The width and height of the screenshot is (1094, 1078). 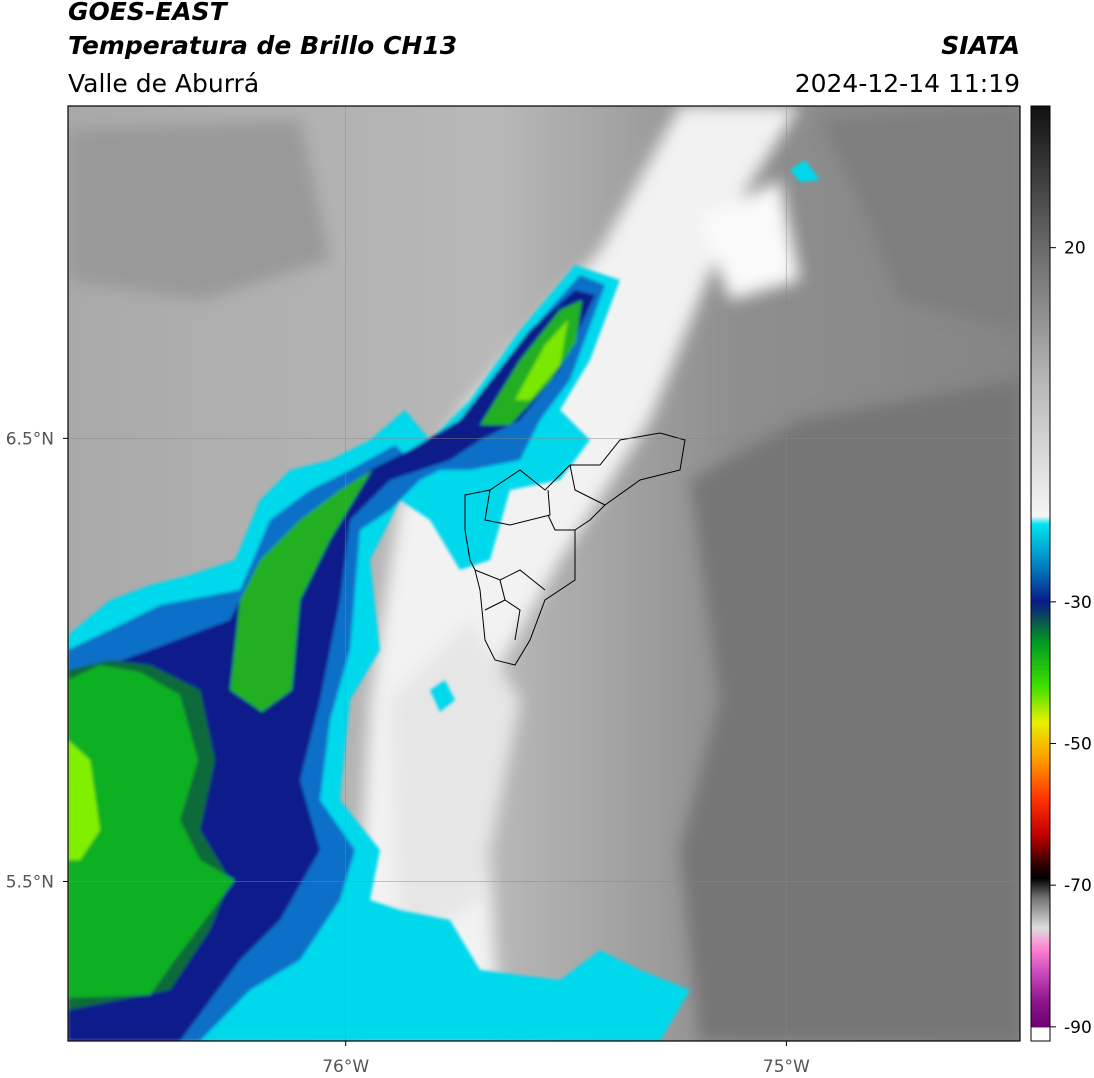 What do you see at coordinates (262, 45) in the screenshot?
I see `subtitle: Temperatura de Brillo CH13` at bounding box center [262, 45].